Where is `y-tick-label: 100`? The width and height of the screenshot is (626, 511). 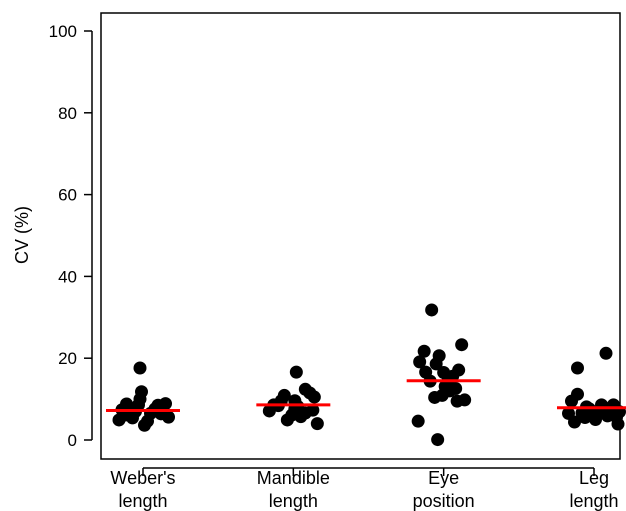
y-tick-label: 100 is located at coordinates (63, 31).